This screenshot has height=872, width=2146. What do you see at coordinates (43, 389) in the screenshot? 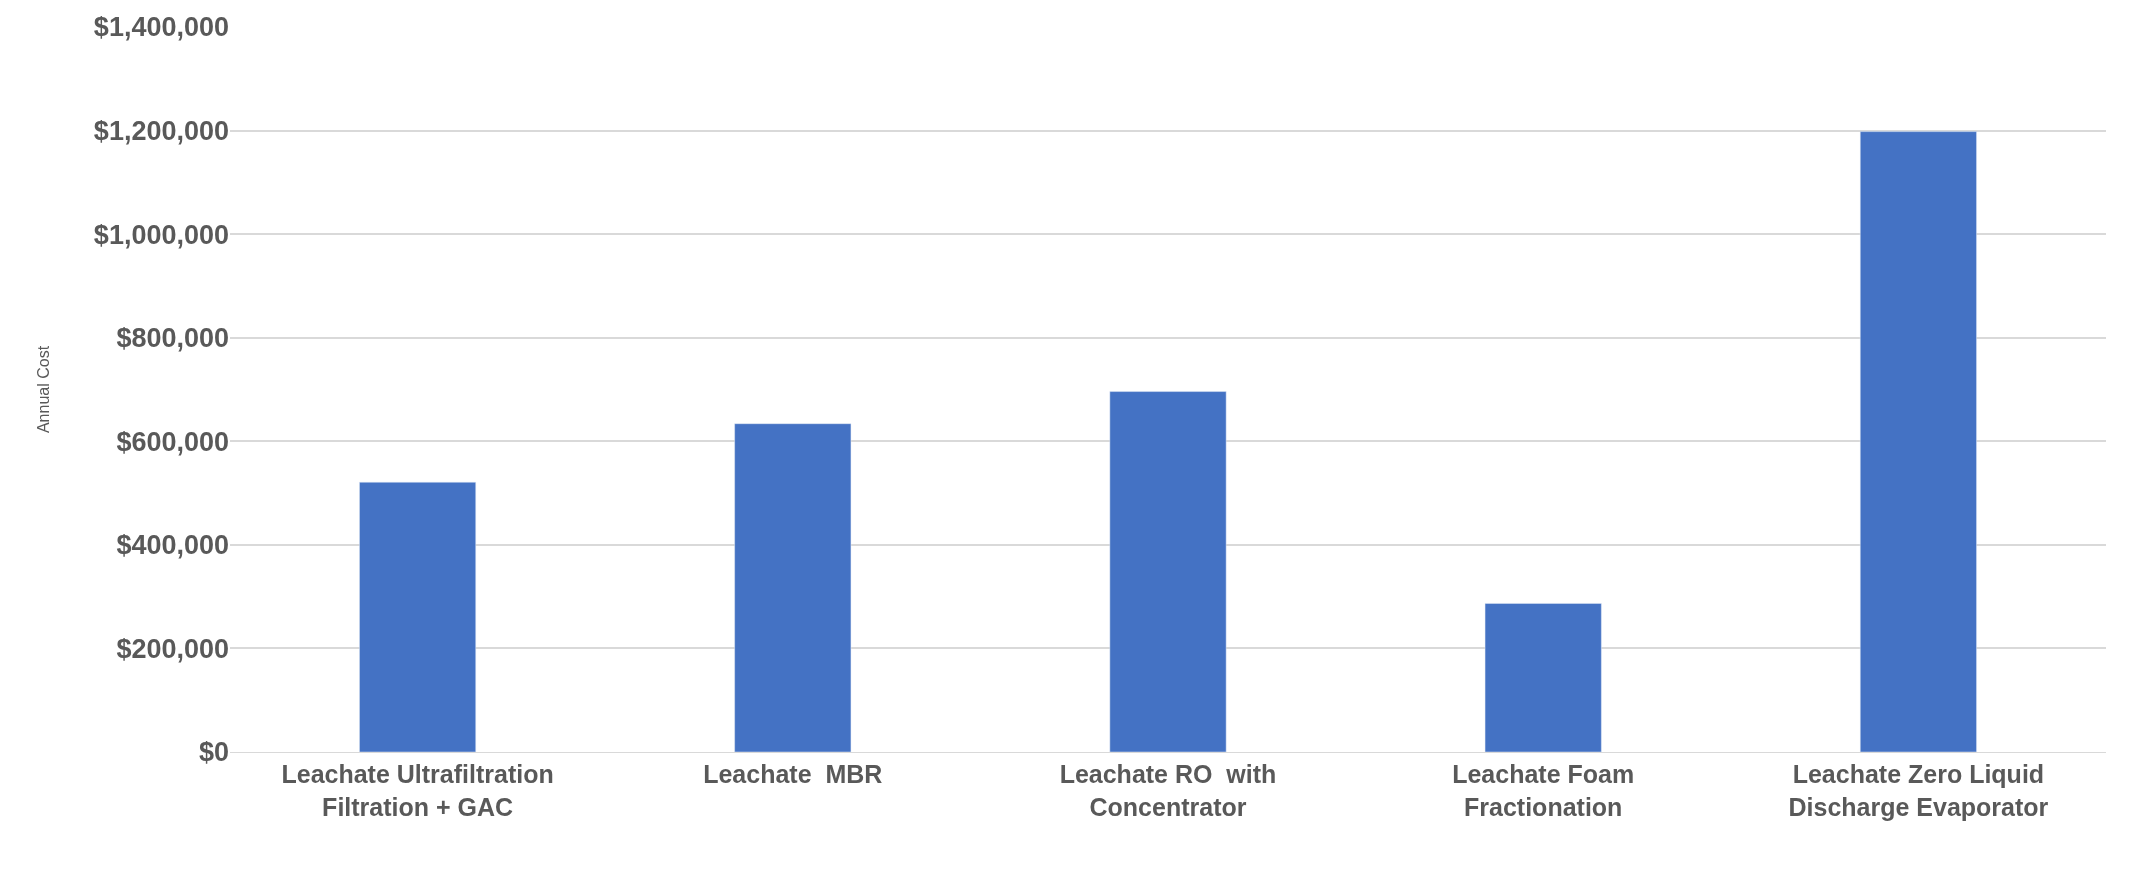
I see `y-axis-title: Annual Cost` at bounding box center [43, 389].